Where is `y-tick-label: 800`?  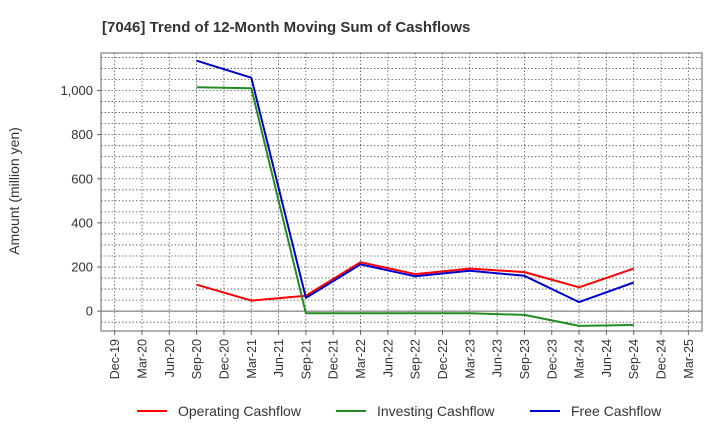 y-tick-label: 800 is located at coordinates (82, 134).